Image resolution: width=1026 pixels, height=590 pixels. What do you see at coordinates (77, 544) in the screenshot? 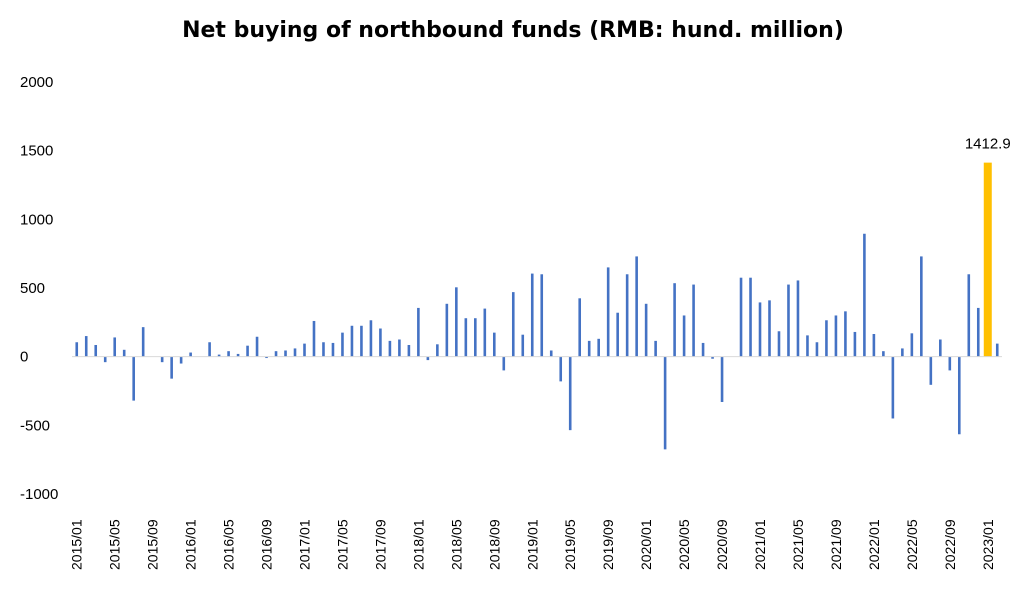
I see `x-tick-label: 2015/01` at bounding box center [77, 544].